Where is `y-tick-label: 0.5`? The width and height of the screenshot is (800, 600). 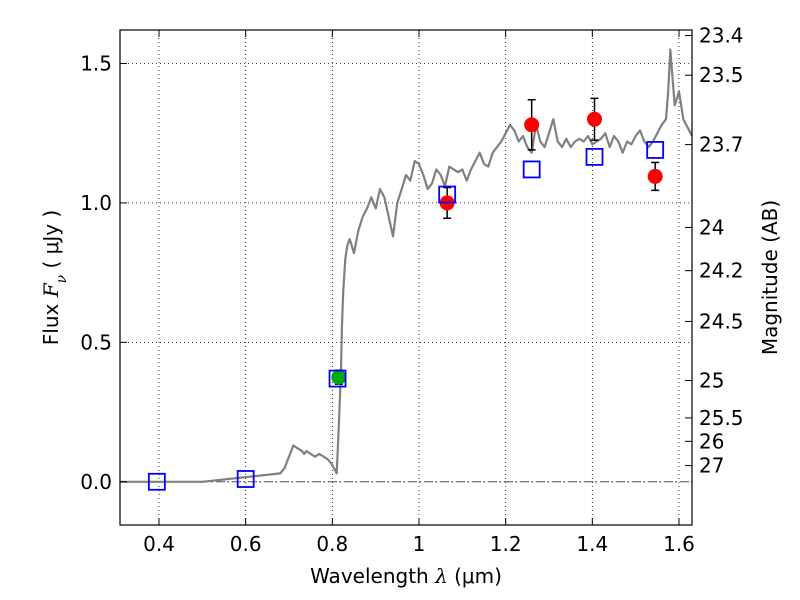 y-tick-label: 0.5 is located at coordinates (96, 342).